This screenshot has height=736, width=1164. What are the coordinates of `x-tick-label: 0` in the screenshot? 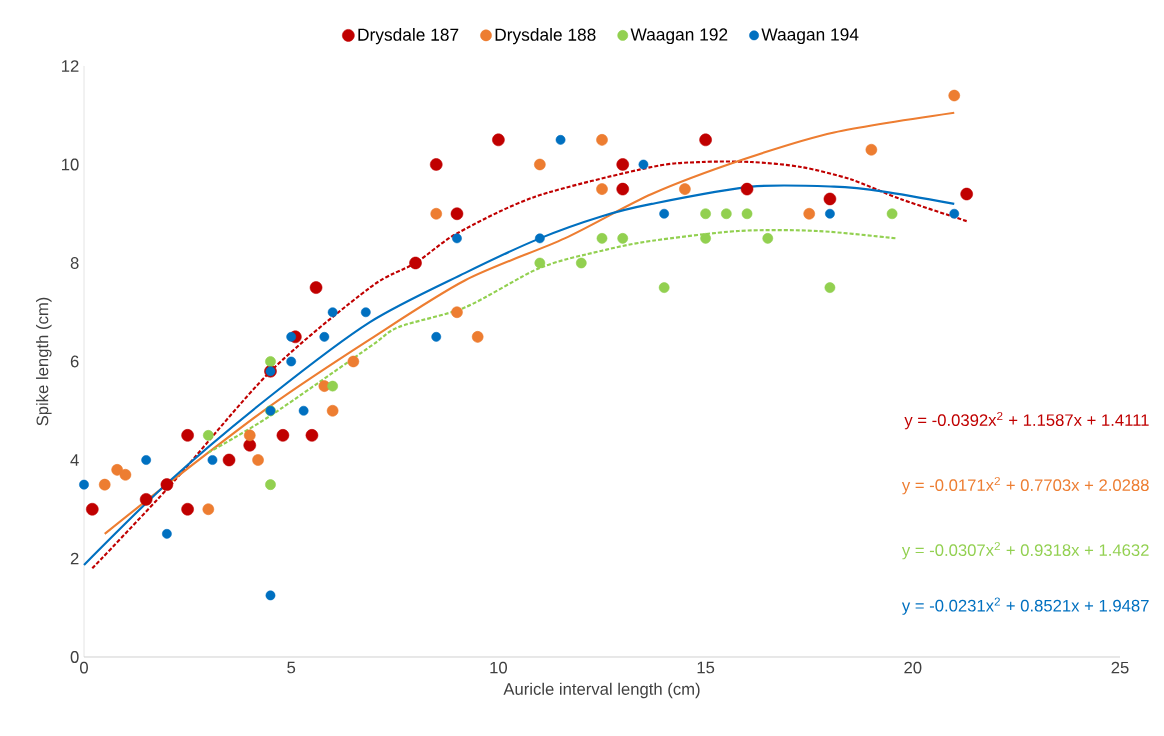 It's located at (84, 667).